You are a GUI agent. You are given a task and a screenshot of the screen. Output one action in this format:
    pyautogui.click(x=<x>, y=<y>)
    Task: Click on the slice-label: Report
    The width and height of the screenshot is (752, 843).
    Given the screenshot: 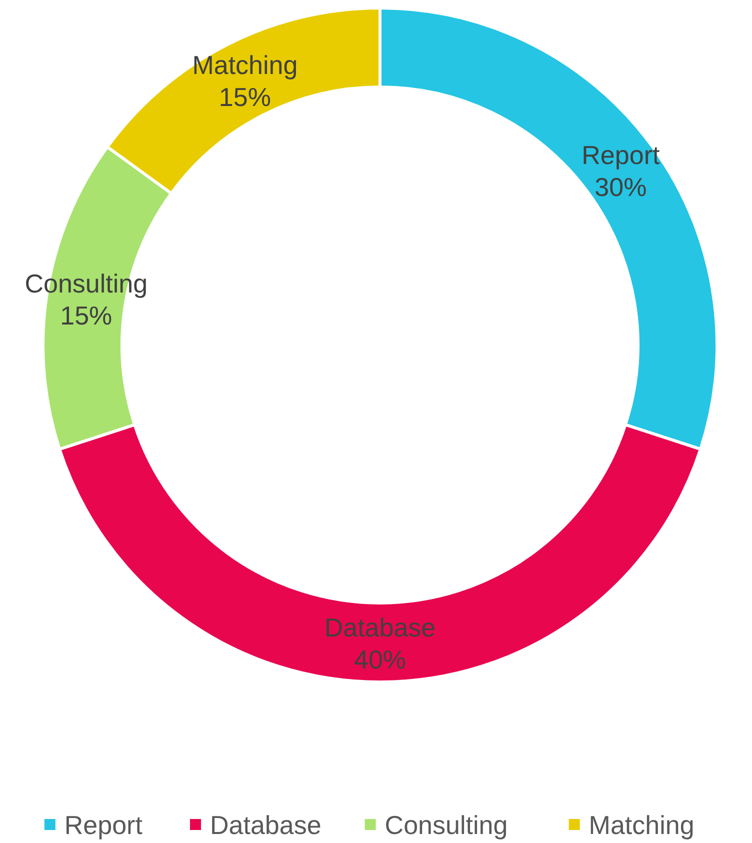 What is the action you would take?
    pyautogui.click(x=621, y=155)
    